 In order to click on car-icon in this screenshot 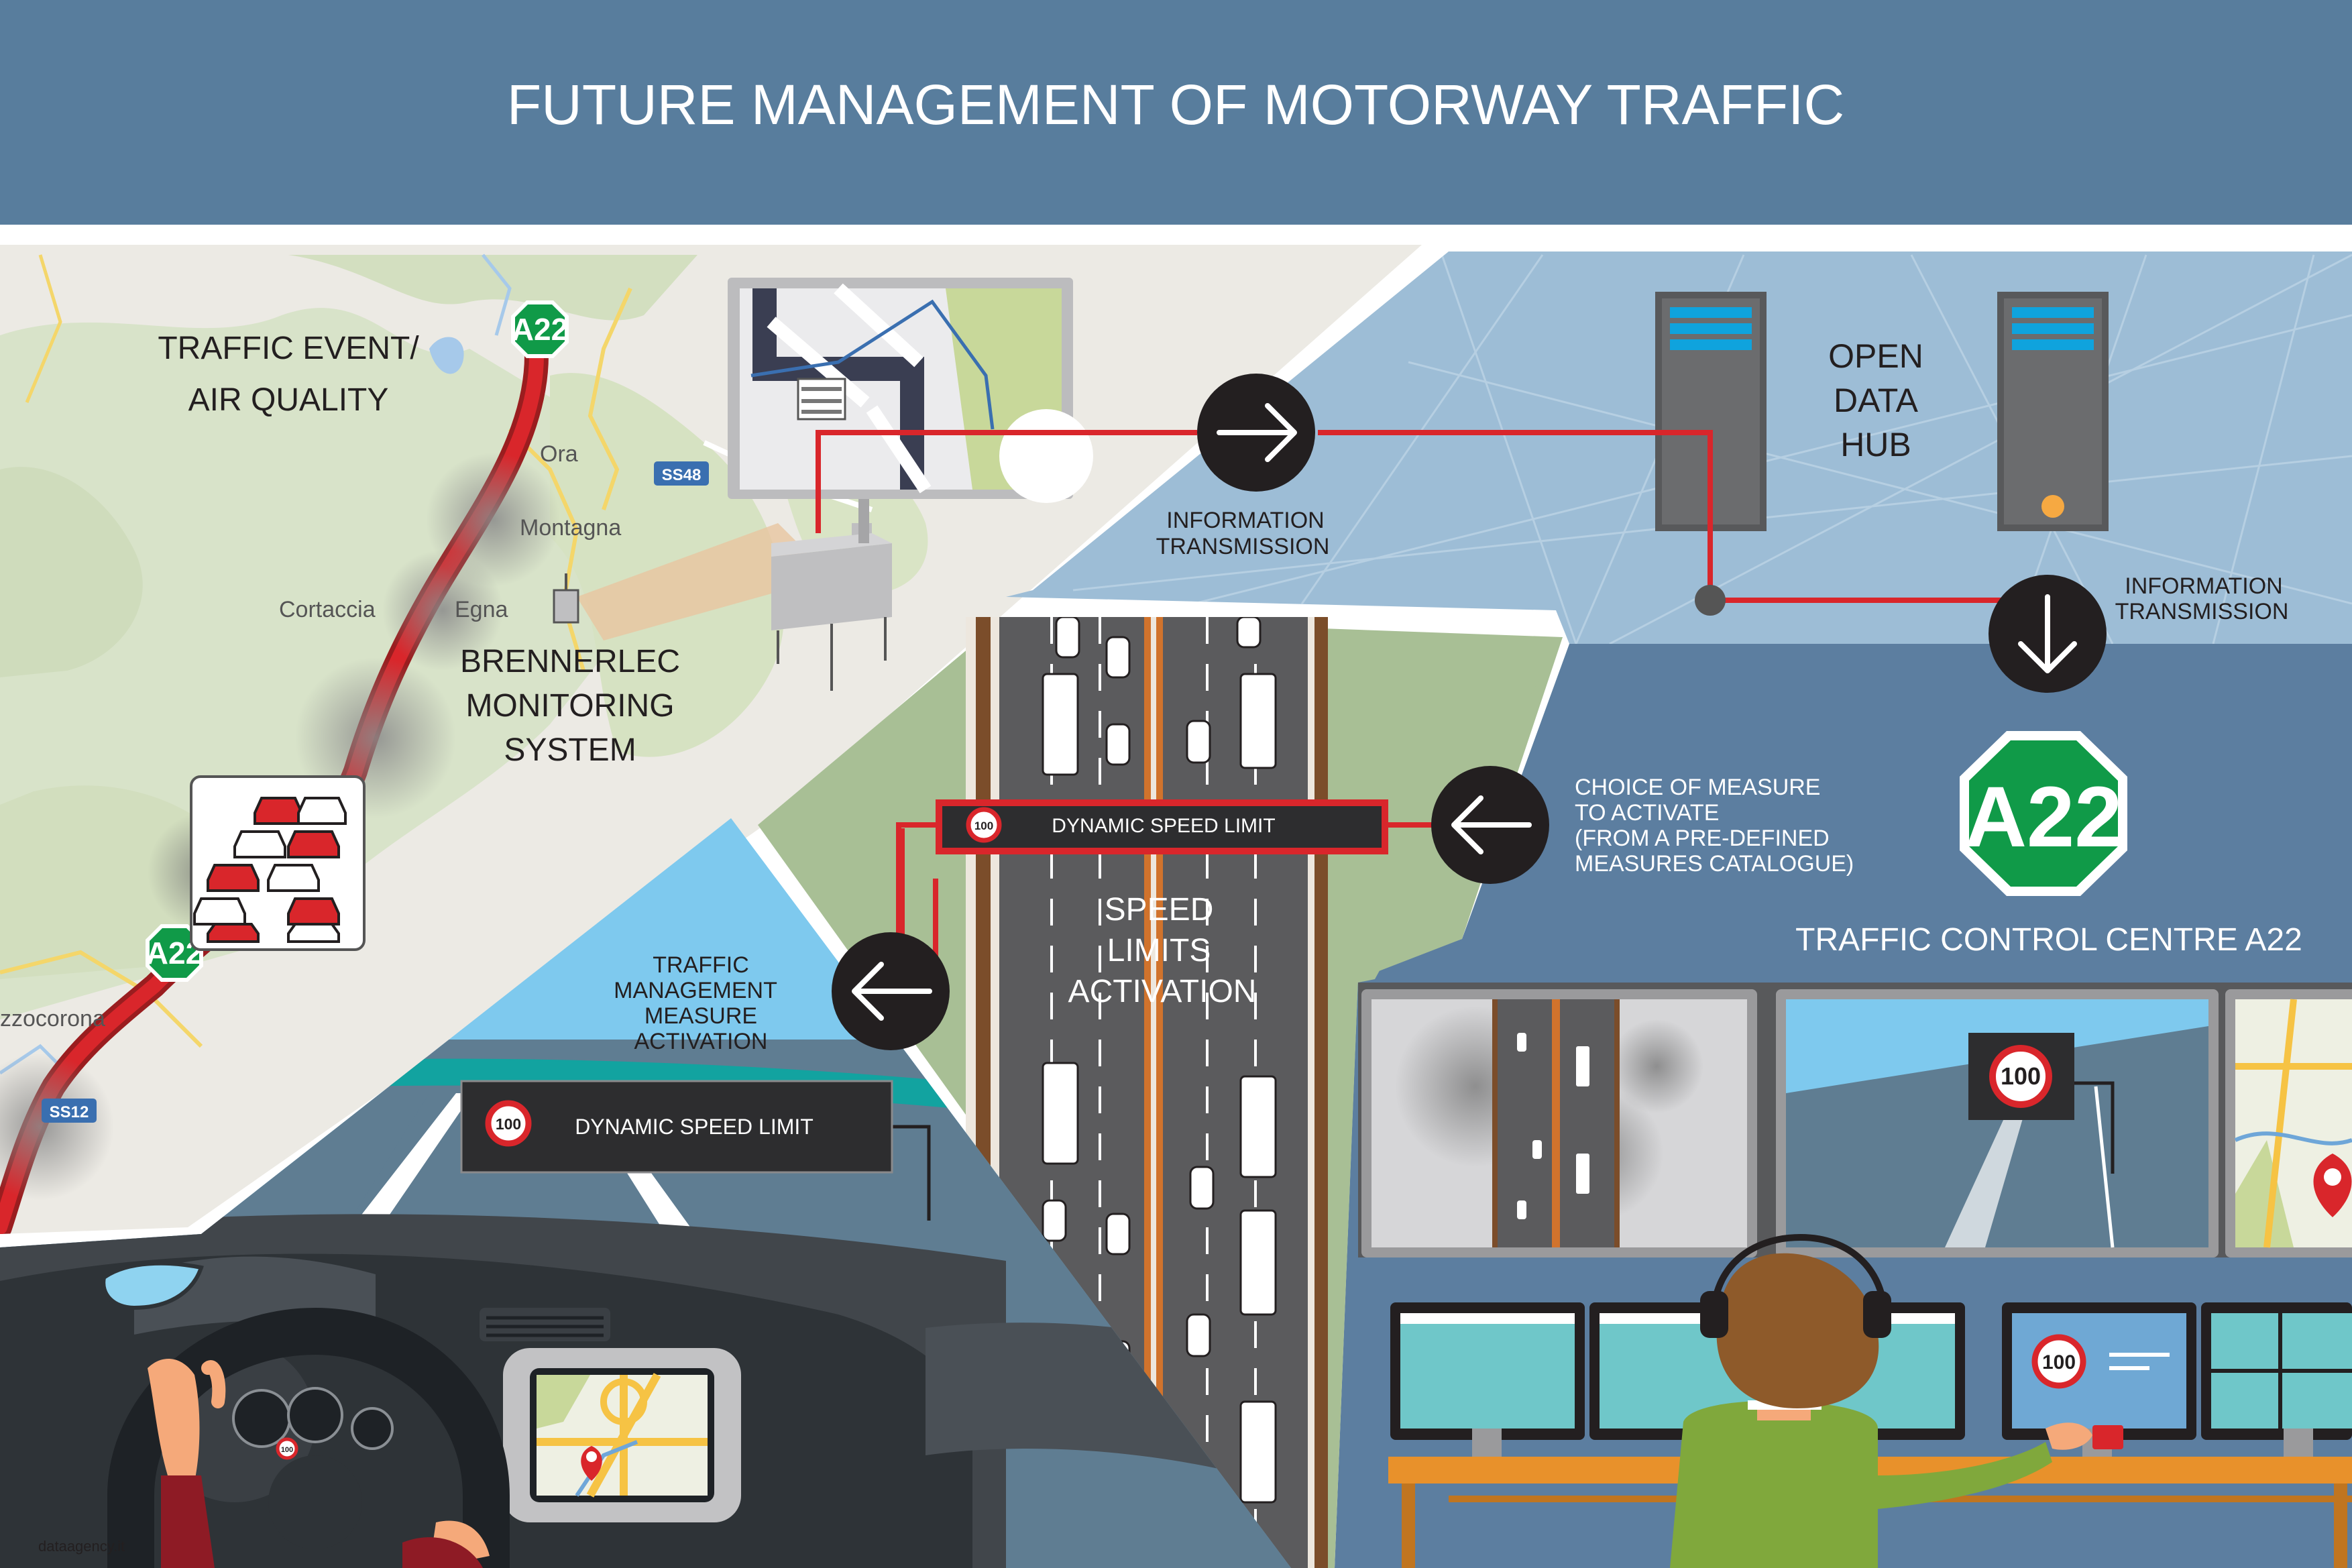, I will do `click(270, 870)`.